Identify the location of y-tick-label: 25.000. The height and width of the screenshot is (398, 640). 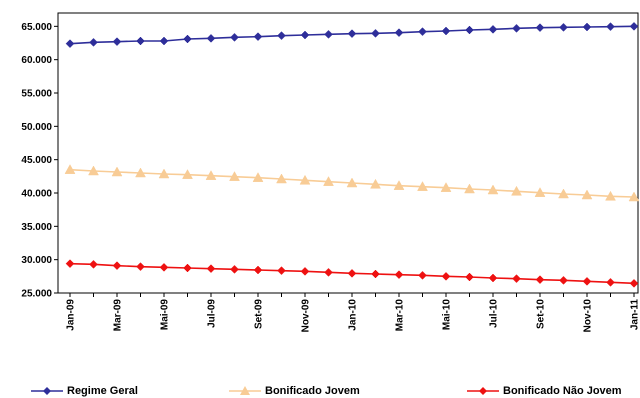
(36, 294).